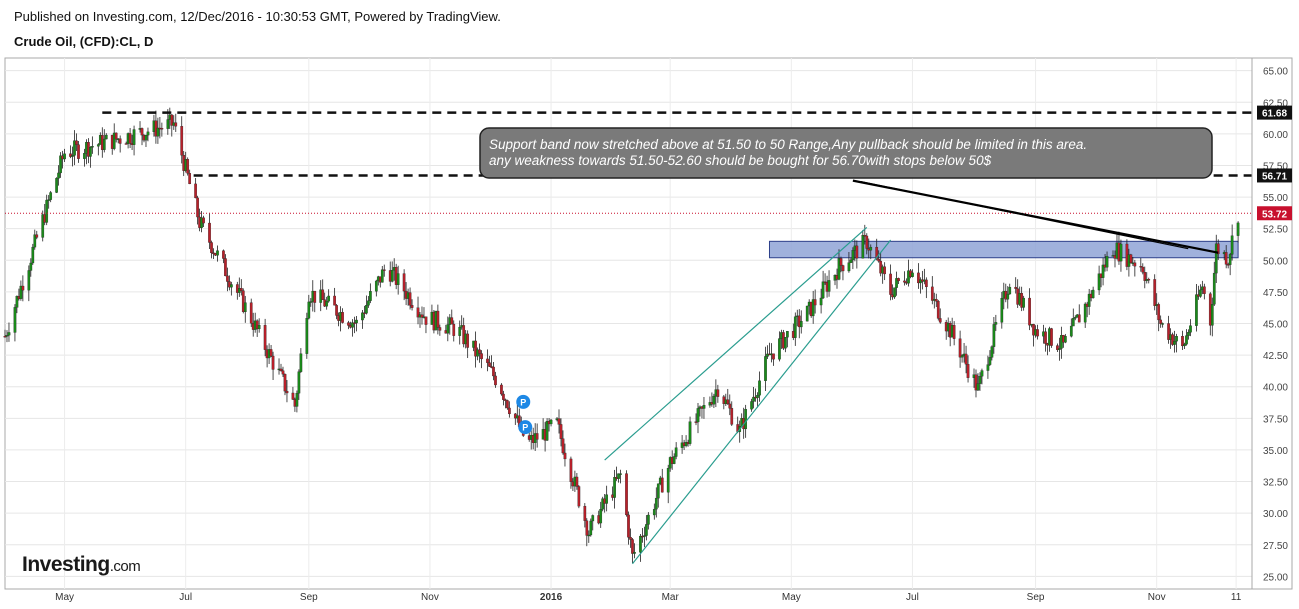 This screenshot has height=609, width=1299. What do you see at coordinates (1275, 419) in the screenshot?
I see `y-tick-label: 37.50` at bounding box center [1275, 419].